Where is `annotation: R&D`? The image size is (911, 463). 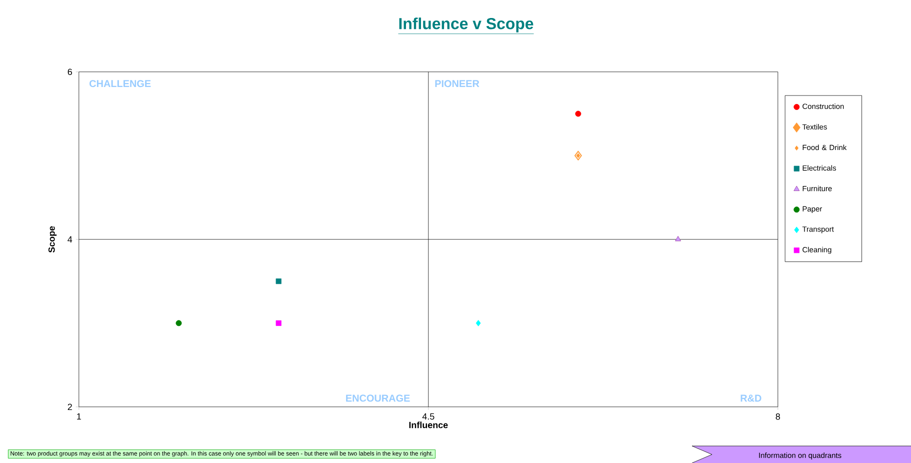 annotation: R&D is located at coordinates (751, 398).